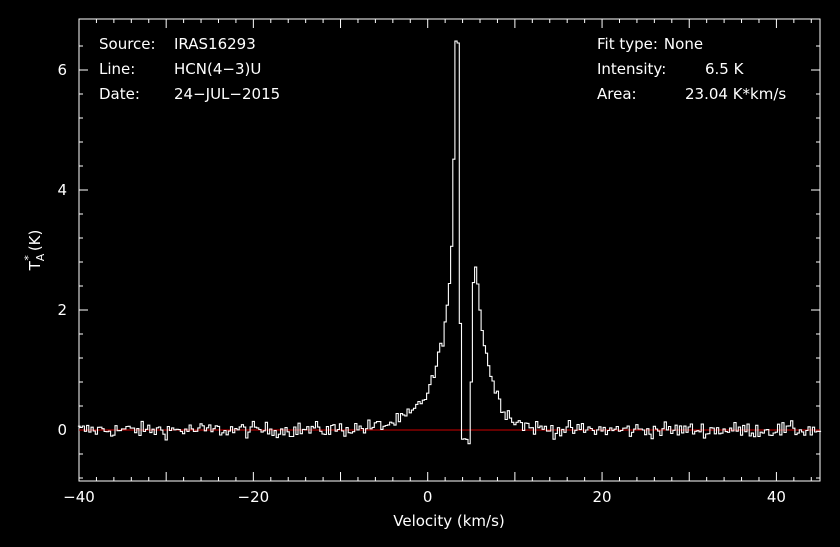  What do you see at coordinates (683, 44) in the screenshot?
I see `fit-value: None` at bounding box center [683, 44].